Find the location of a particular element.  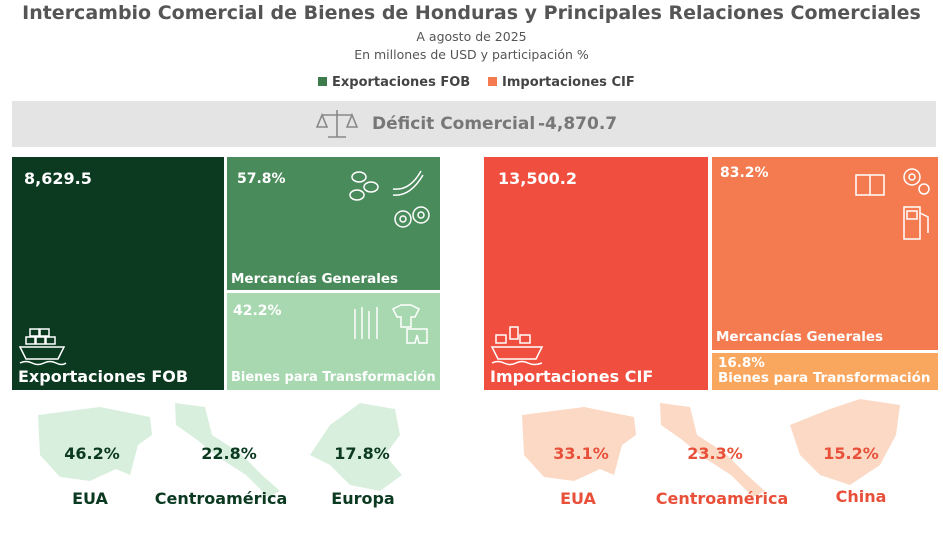

segment-share: 83.2% is located at coordinates (744, 173).